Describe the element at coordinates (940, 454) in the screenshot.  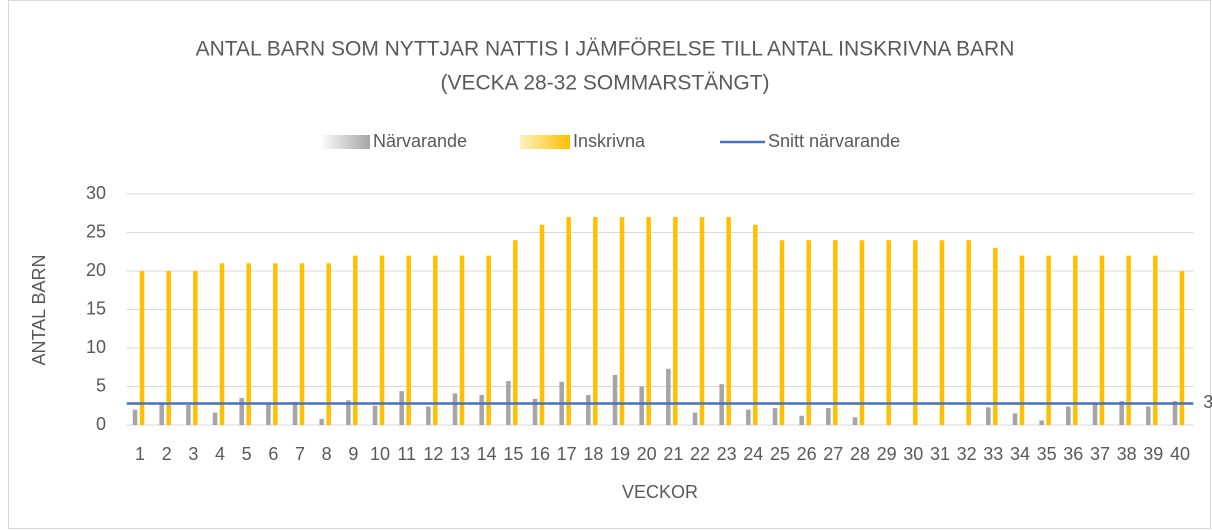
I see `x-tick-label: 31` at that location.